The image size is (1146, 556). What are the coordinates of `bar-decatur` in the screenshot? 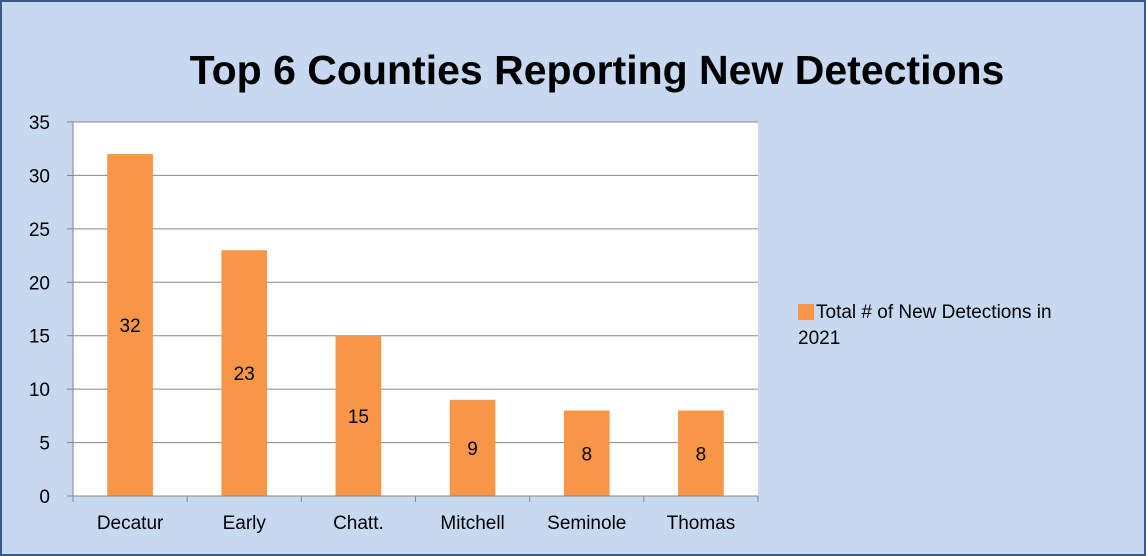 It's located at (130, 325).